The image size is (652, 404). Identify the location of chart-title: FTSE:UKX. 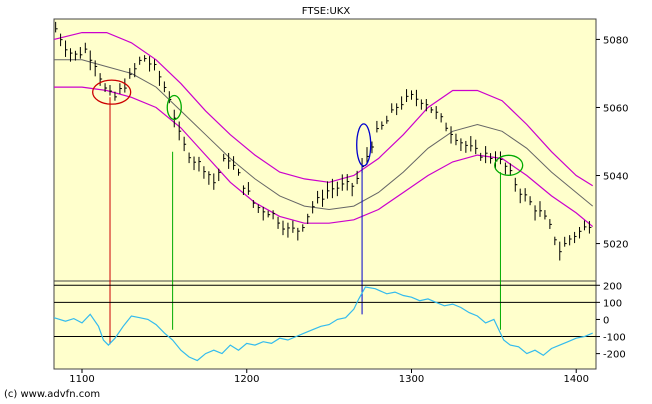
(326, 11).